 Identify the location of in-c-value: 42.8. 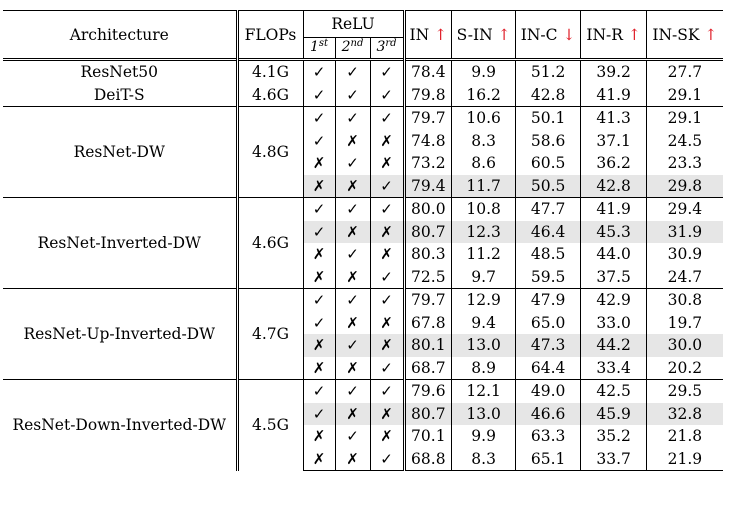
(548, 95).